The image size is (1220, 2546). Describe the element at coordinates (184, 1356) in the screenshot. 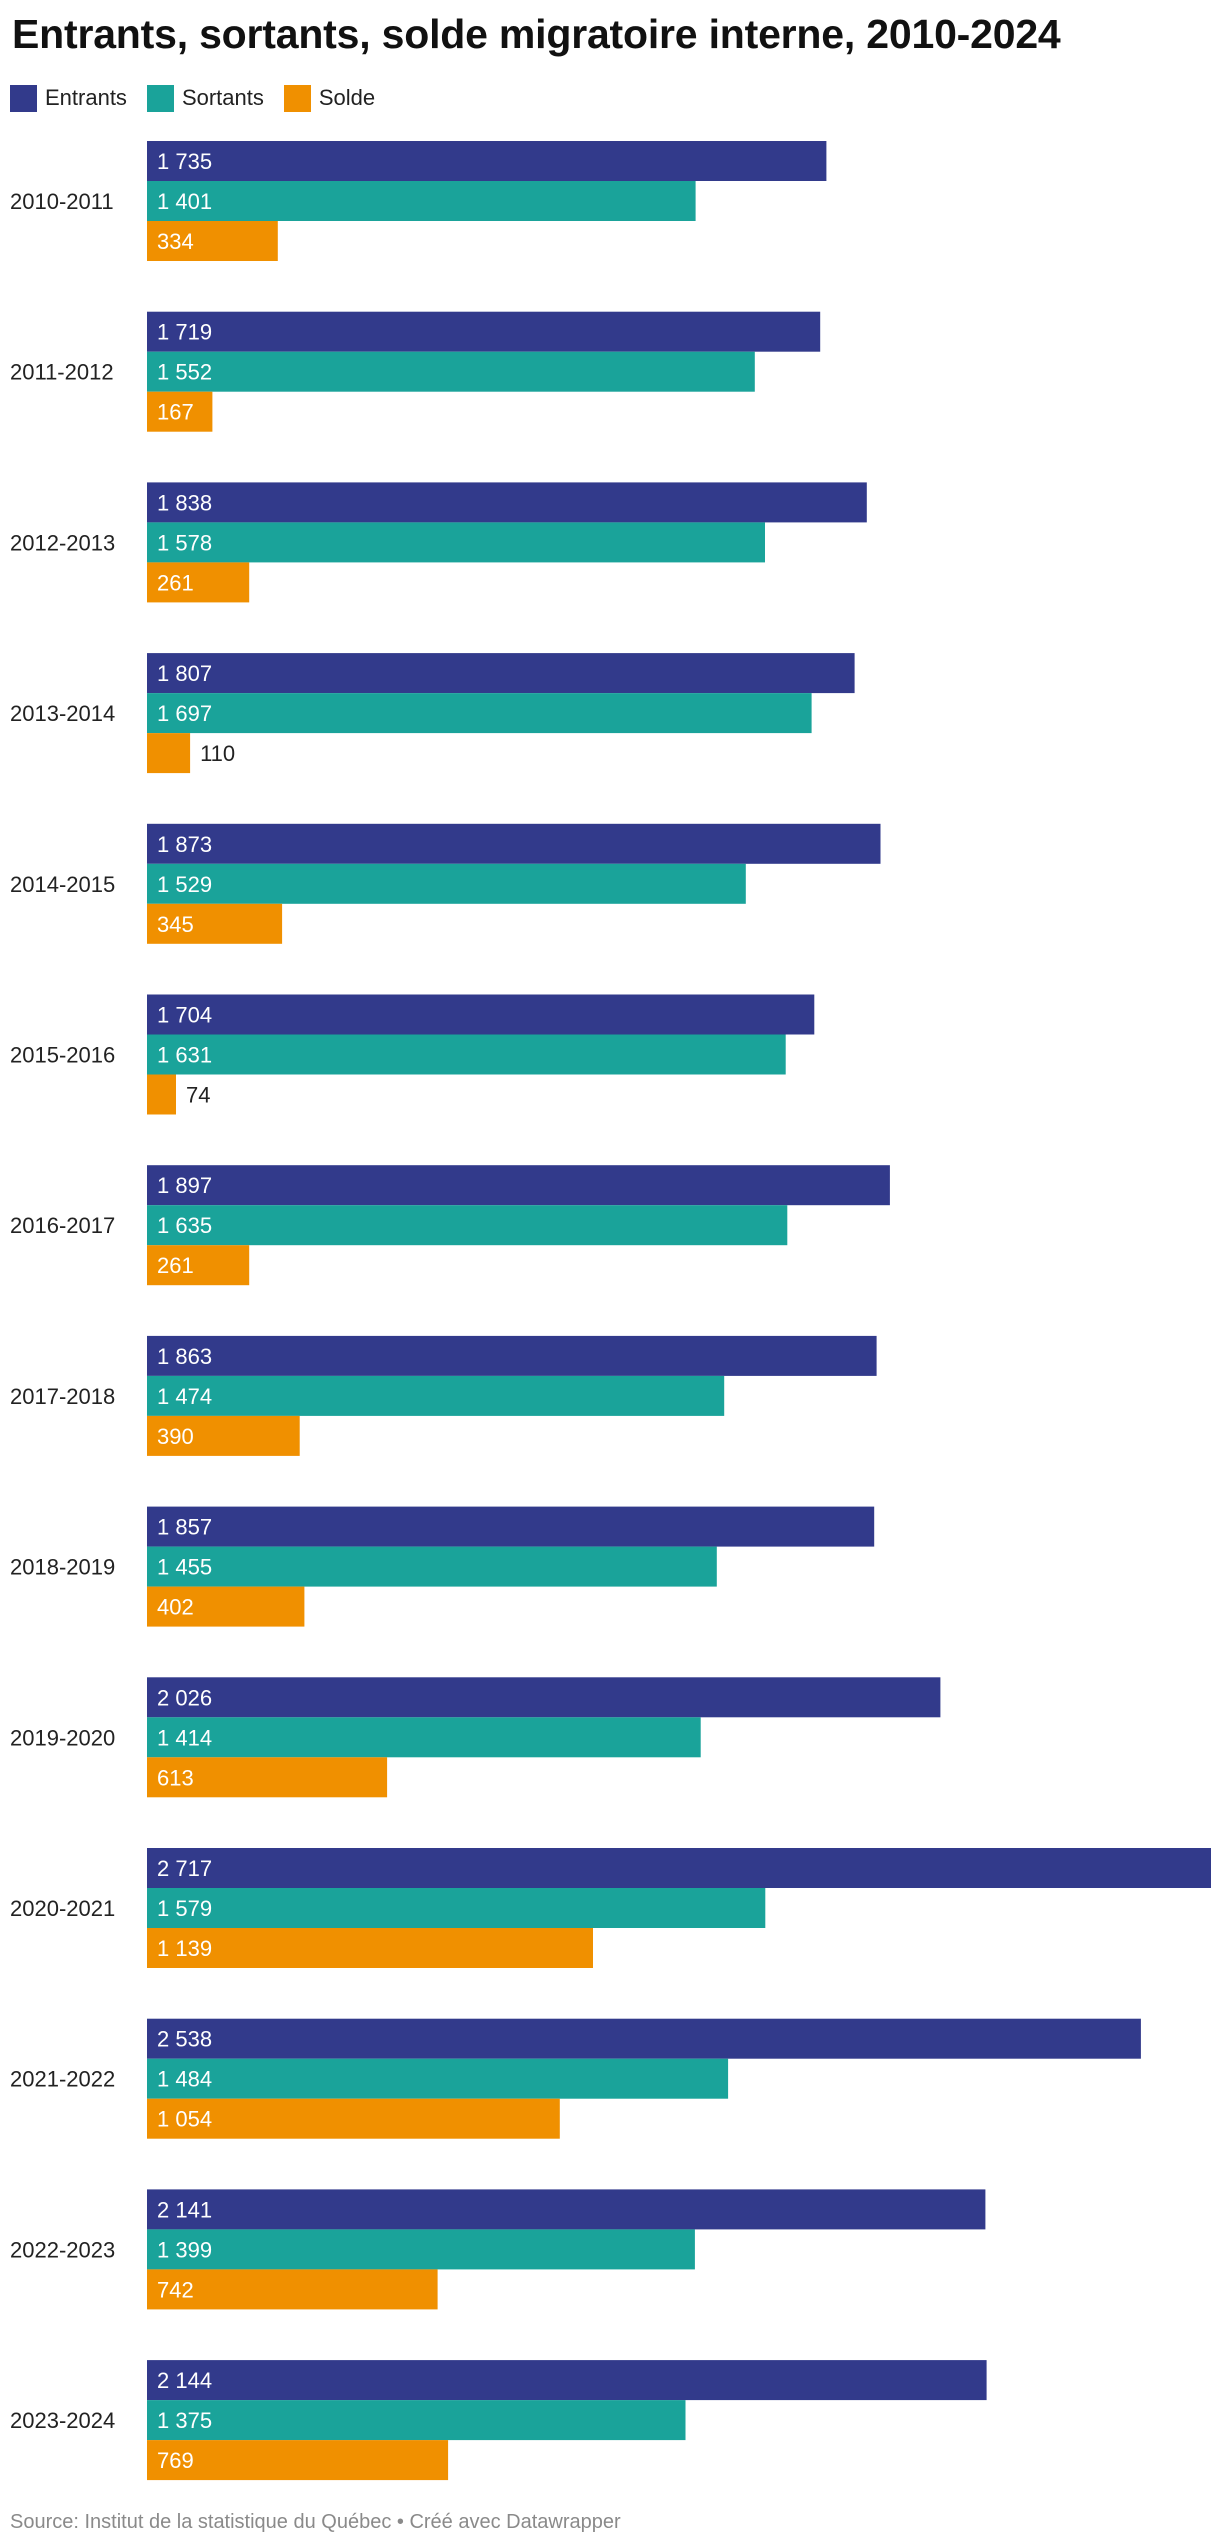

I see `value-label: 1 863` at that location.